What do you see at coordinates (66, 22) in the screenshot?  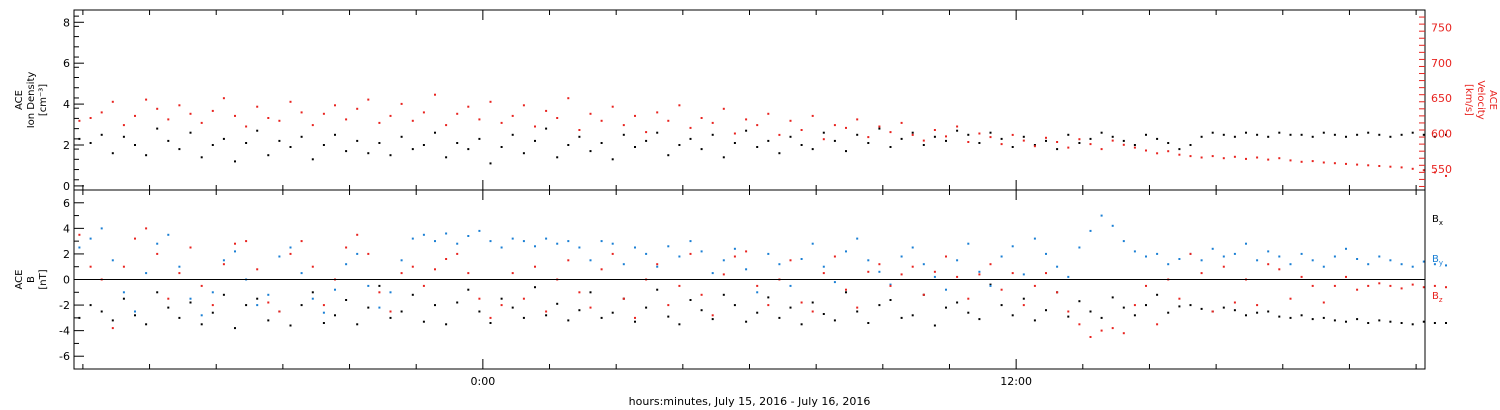 I see `left-tick-label: 8` at bounding box center [66, 22].